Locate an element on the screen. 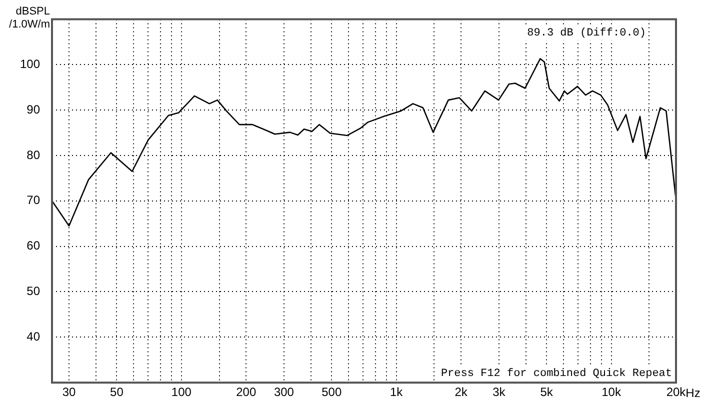  x-tick-label: 50 is located at coordinates (117, 392).